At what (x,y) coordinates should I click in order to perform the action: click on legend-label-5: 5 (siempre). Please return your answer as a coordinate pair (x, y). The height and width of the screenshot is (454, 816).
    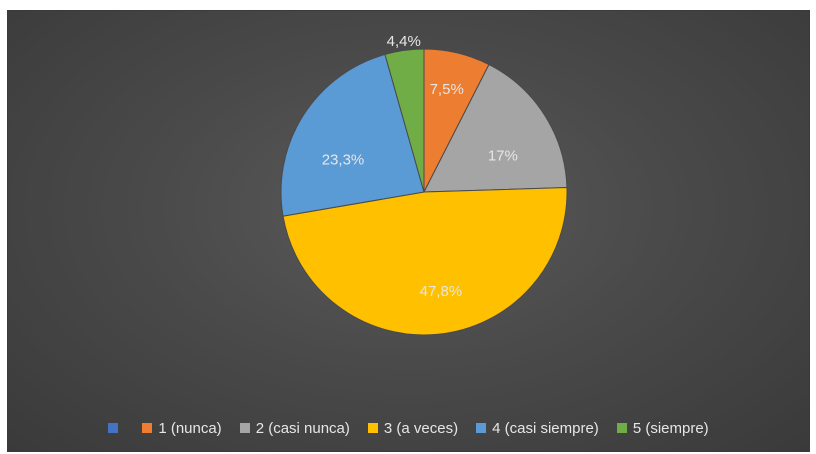
    Looking at the image, I should click on (670, 428).